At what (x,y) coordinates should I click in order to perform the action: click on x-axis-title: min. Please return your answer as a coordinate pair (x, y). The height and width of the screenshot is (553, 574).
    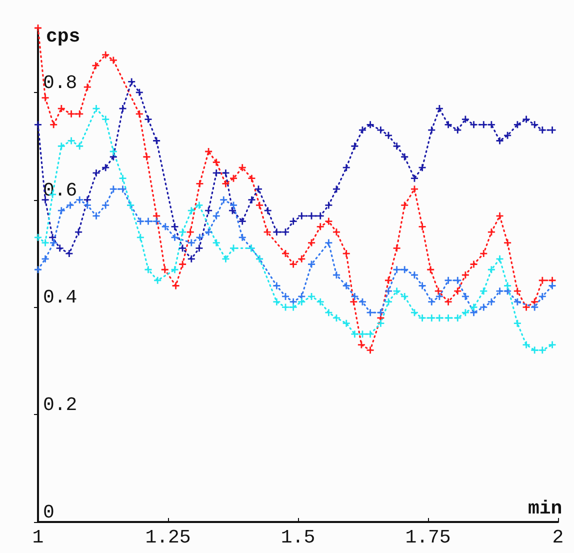
    Looking at the image, I should click on (545, 509).